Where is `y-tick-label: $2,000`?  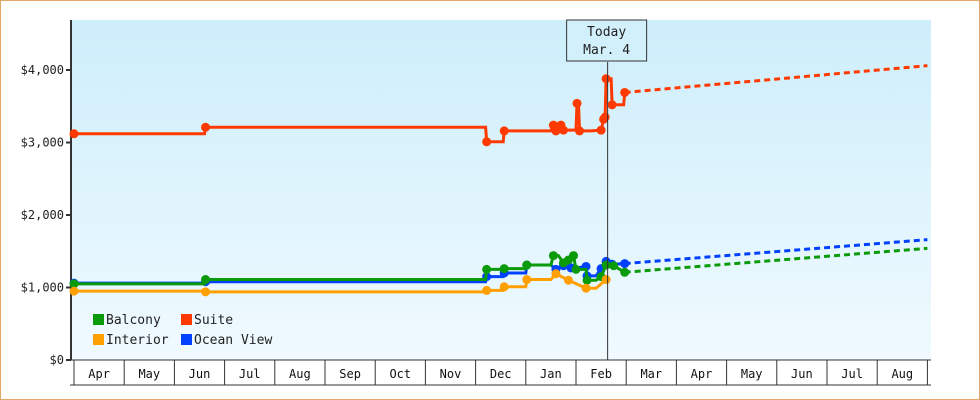 y-tick-label: $2,000 is located at coordinates (42, 215).